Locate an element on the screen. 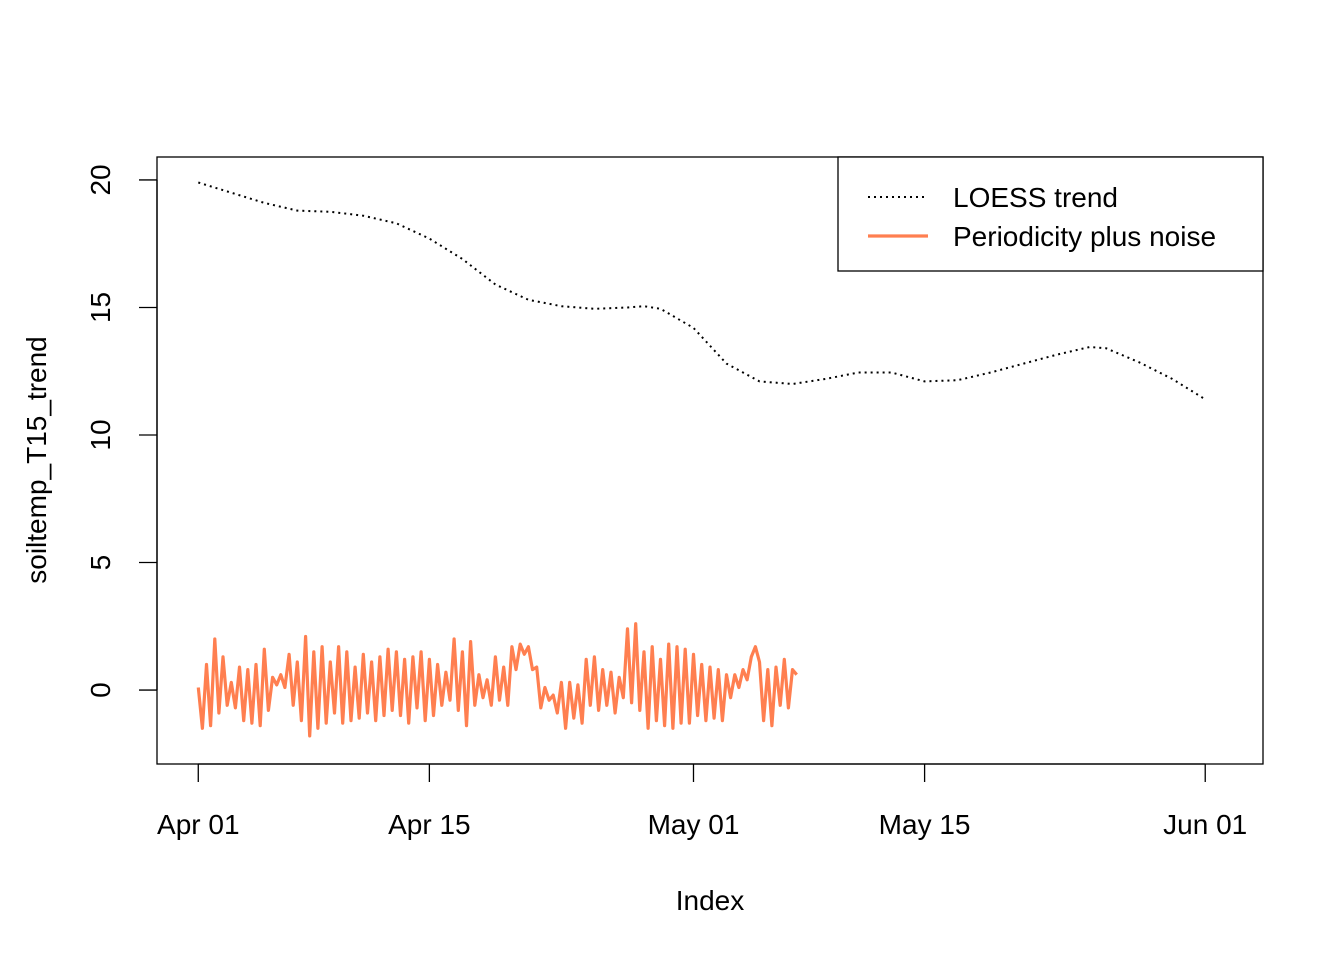 This screenshot has height=960, width=1344. legend-label-loess: LOESS trend is located at coordinates (1035, 197).